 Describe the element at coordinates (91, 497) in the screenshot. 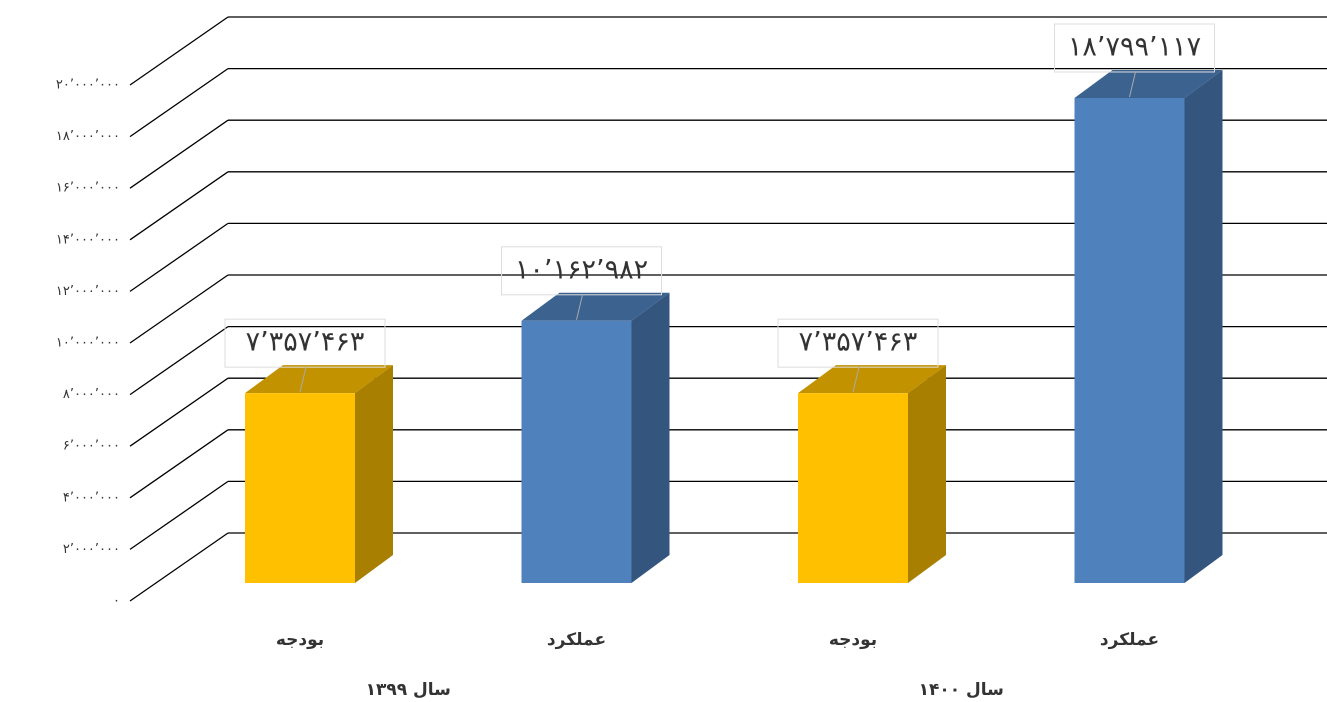

I see `y-tick-label: ۴’۰۰۰’۰۰۰` at that location.